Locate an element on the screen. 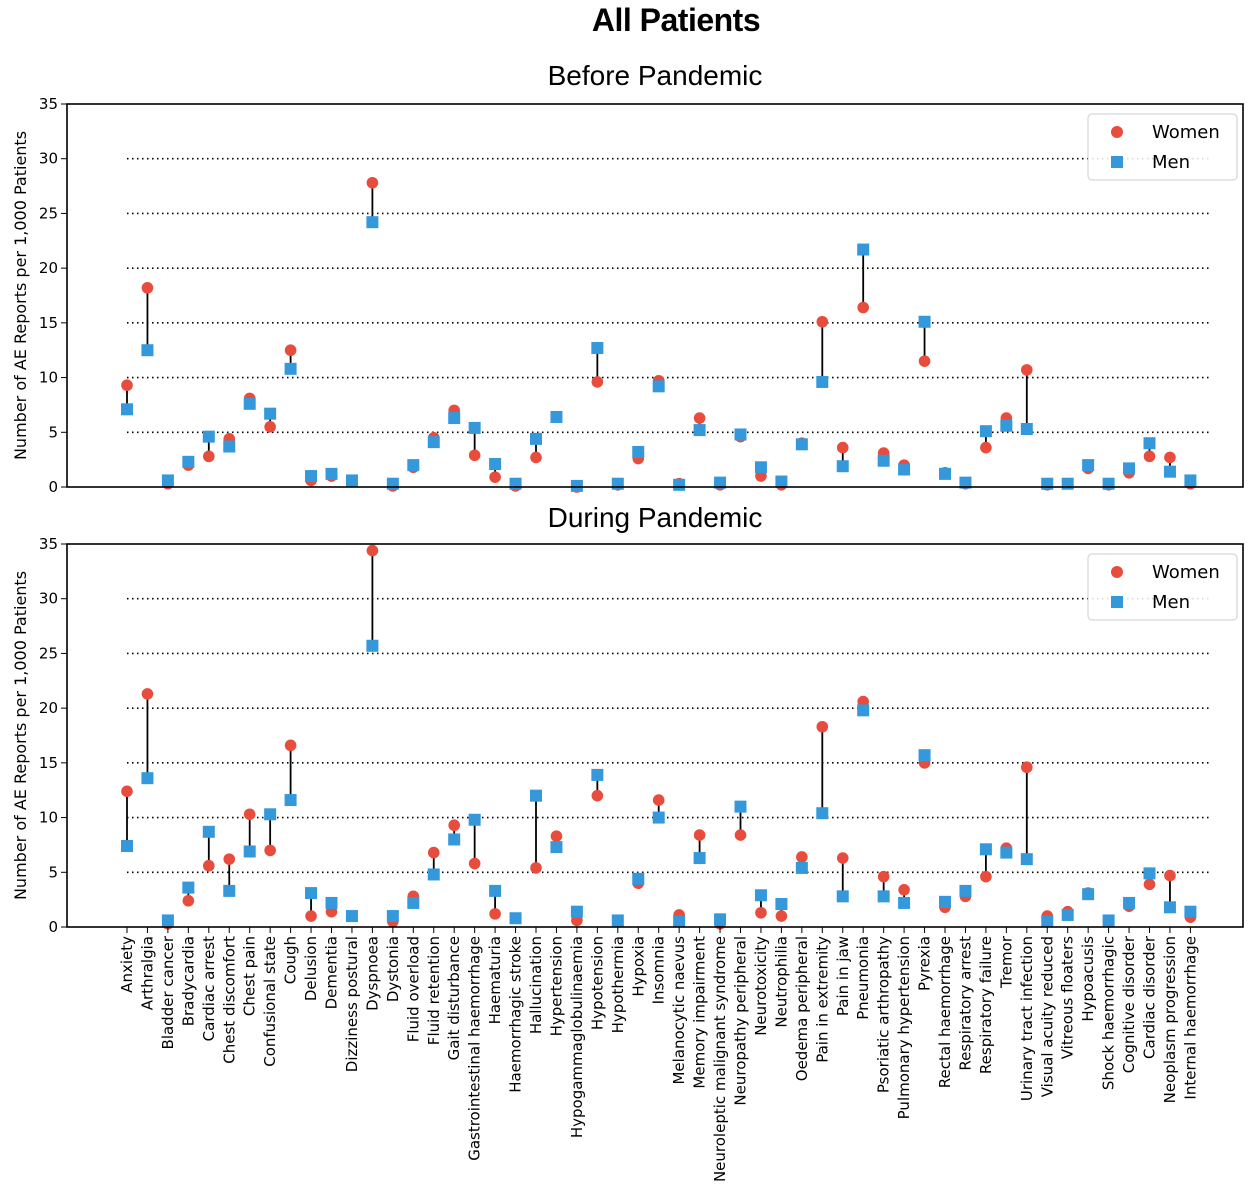  x-tick-label: Hypertension is located at coordinates (556, 986).